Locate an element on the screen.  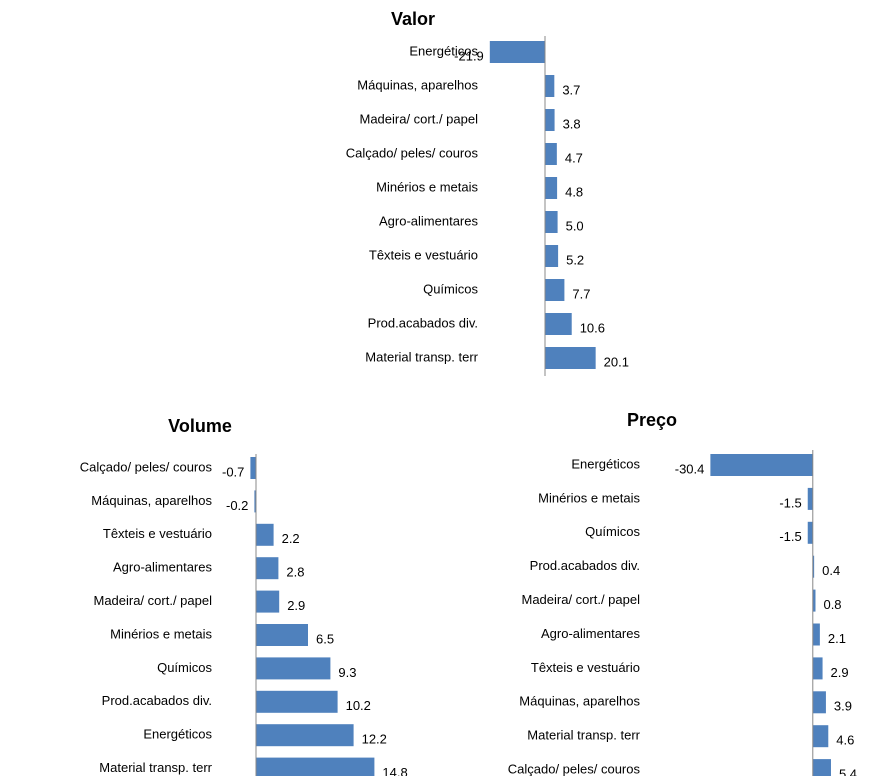
value-label: 2.2 is located at coordinates (291, 538).